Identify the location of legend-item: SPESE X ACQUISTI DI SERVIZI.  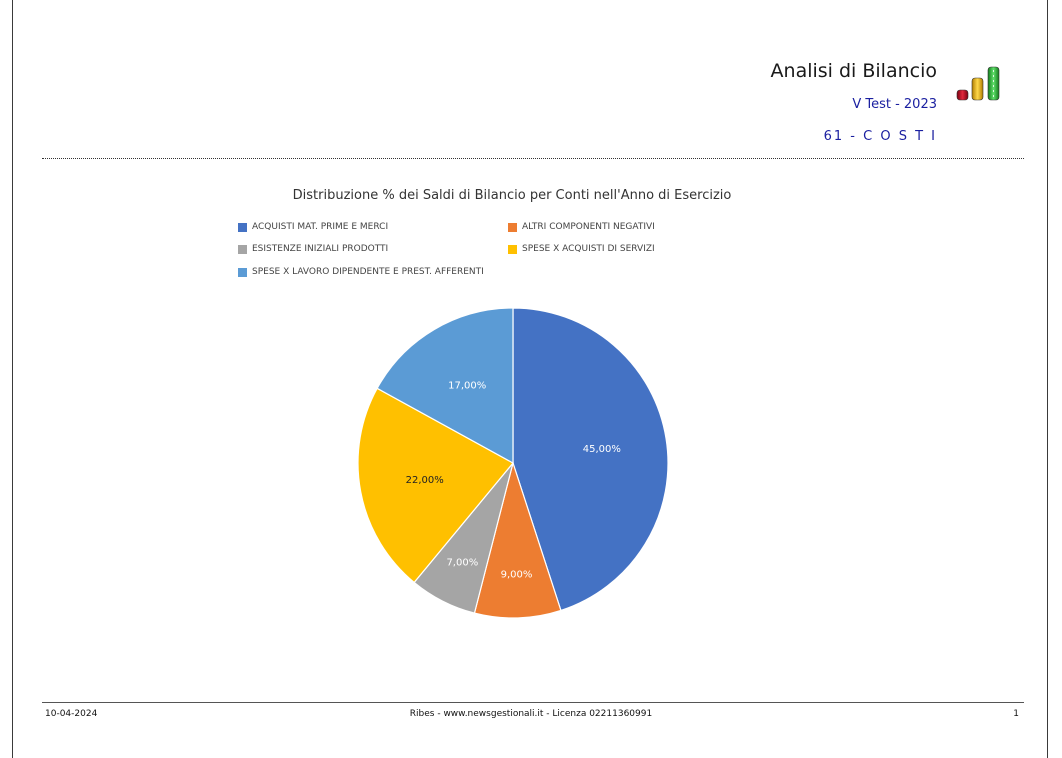
(581, 249).